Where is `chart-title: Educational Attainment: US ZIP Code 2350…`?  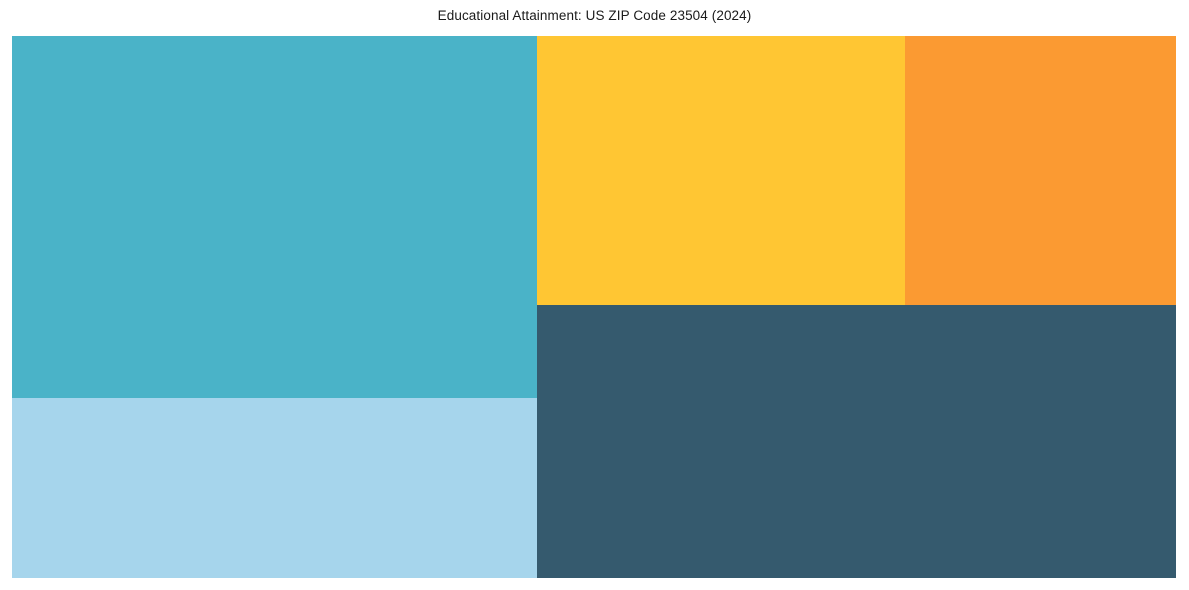
chart-title: Educational Attainment: US ZIP Code 2350… is located at coordinates (594, 15).